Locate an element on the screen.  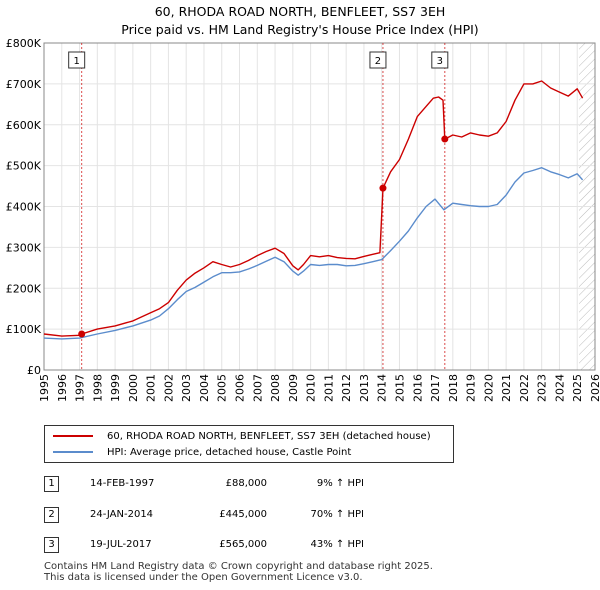
x-tick-label: 2004 is located at coordinates (204, 388).